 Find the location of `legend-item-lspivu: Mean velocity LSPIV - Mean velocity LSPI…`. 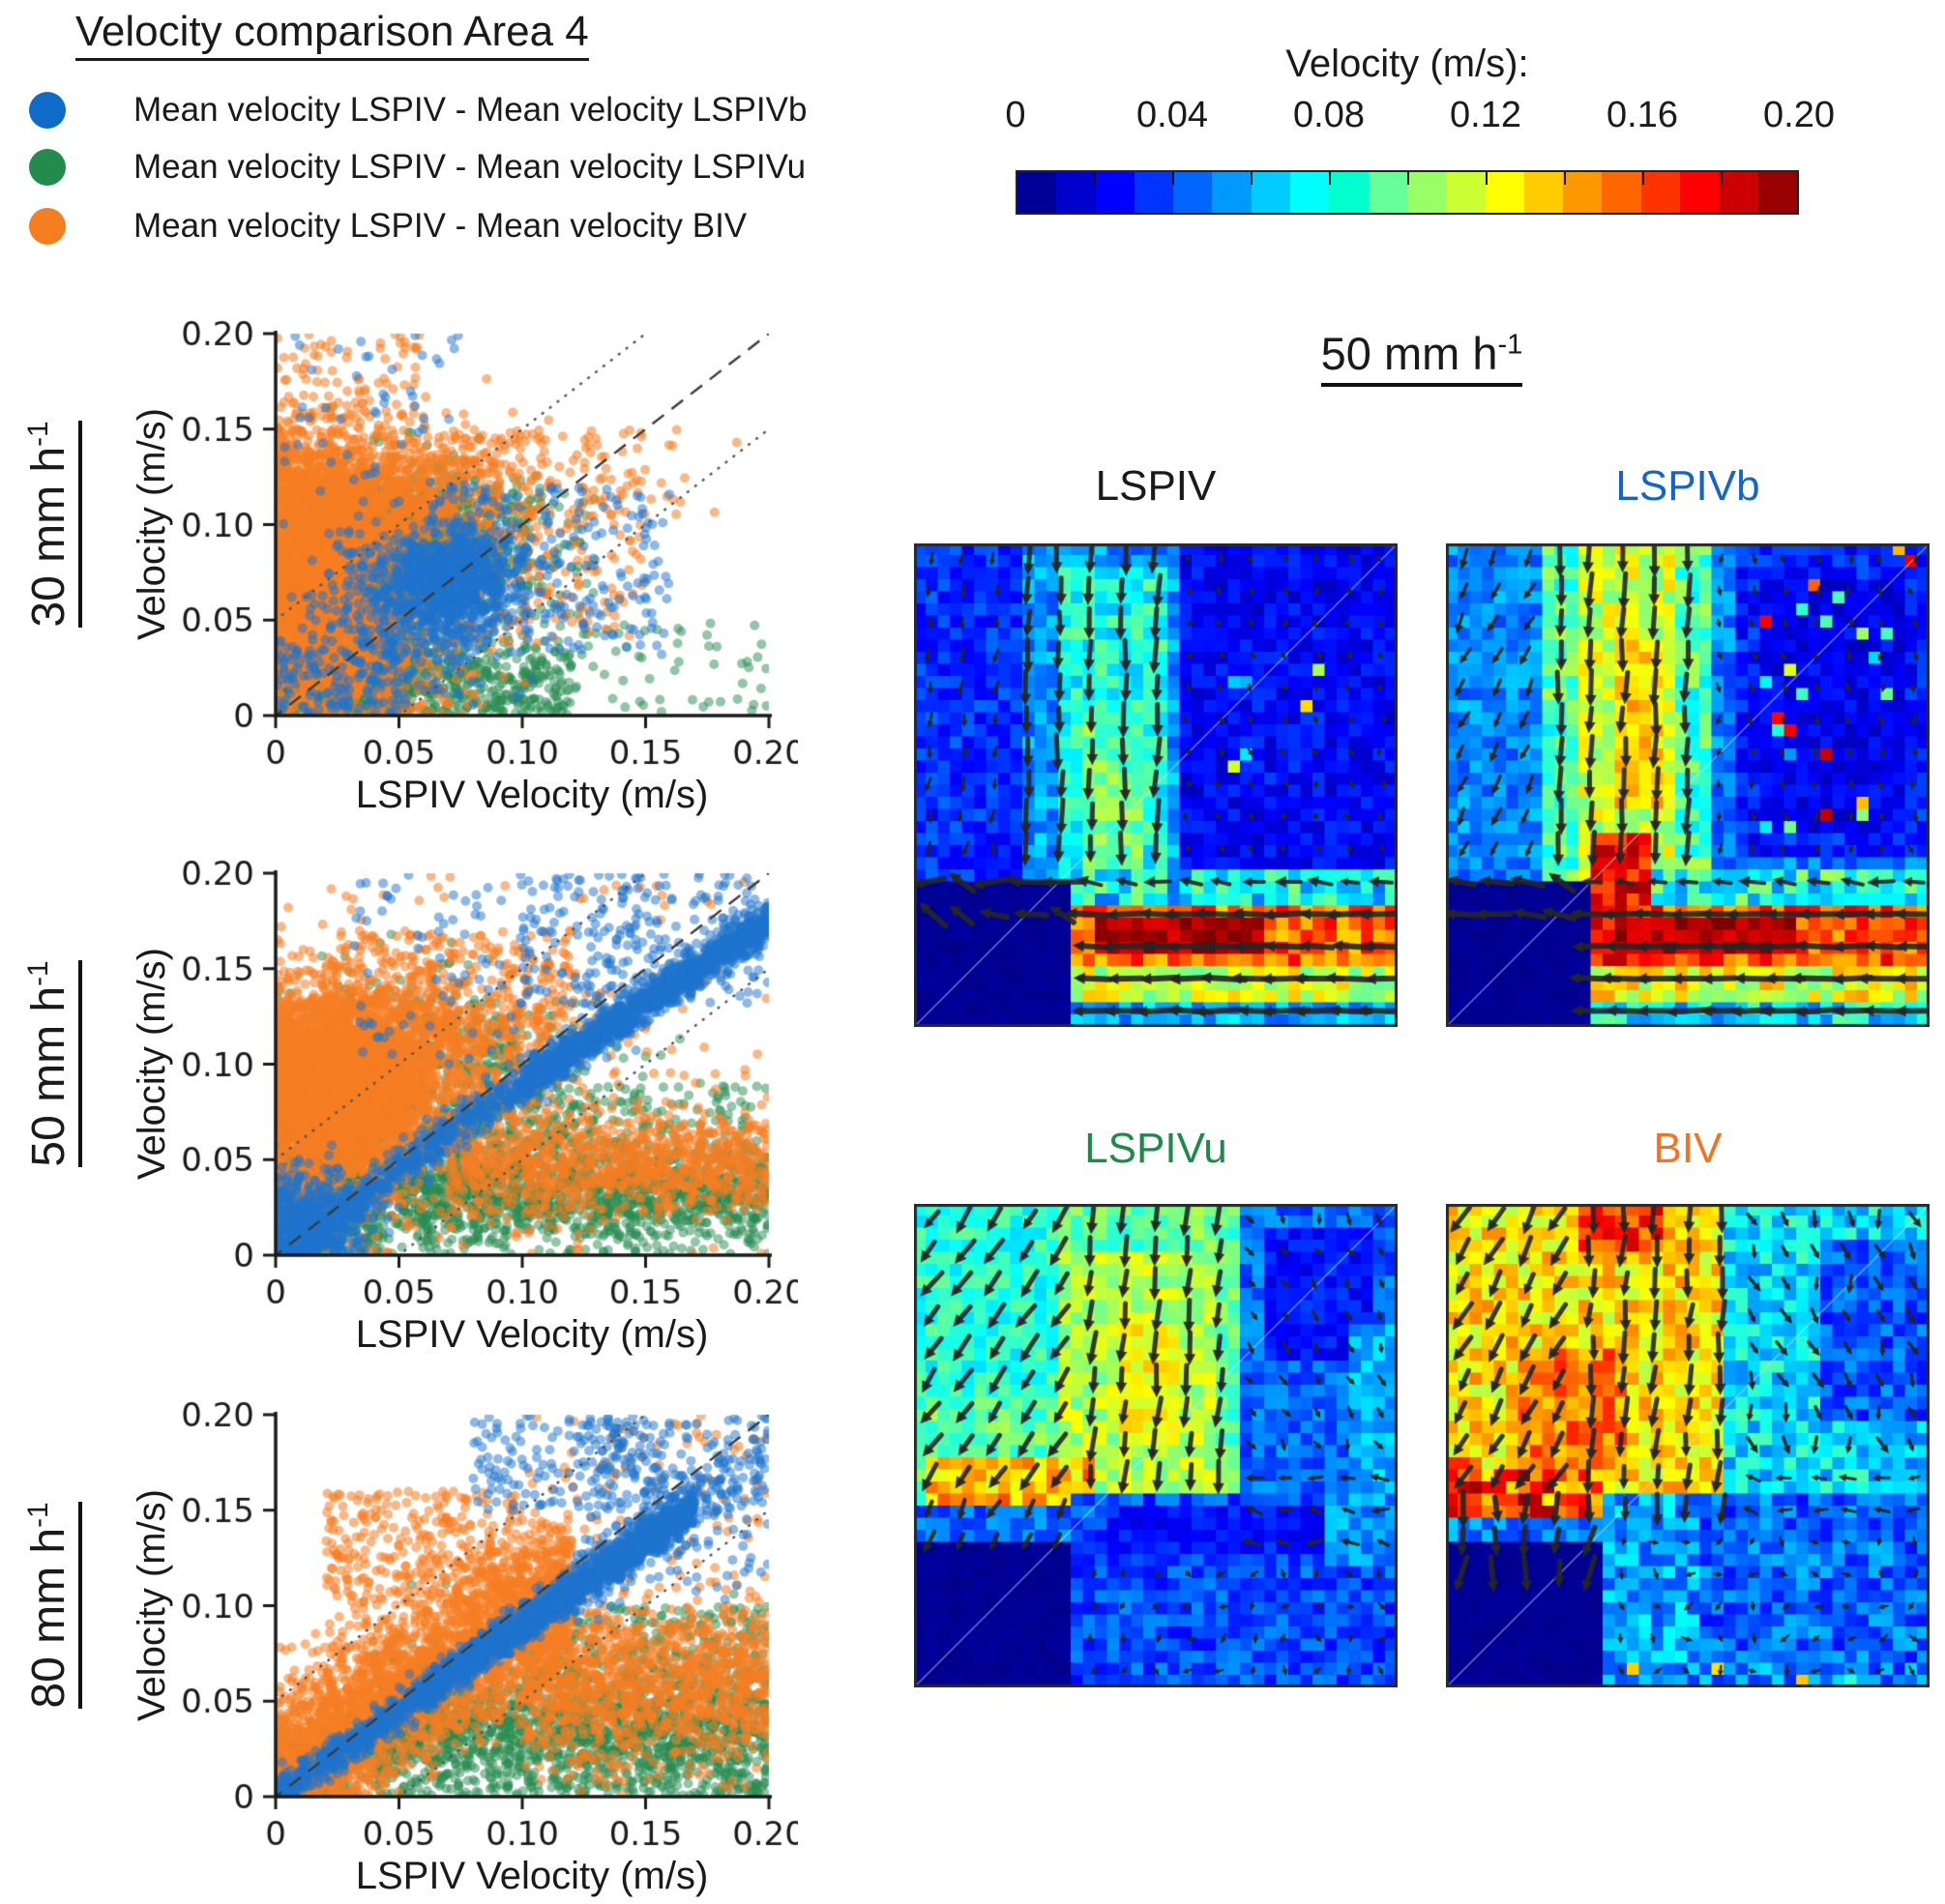

legend-item-lspivu: Mean velocity LSPIV - Mean velocity LSPI… is located at coordinates (417, 168).